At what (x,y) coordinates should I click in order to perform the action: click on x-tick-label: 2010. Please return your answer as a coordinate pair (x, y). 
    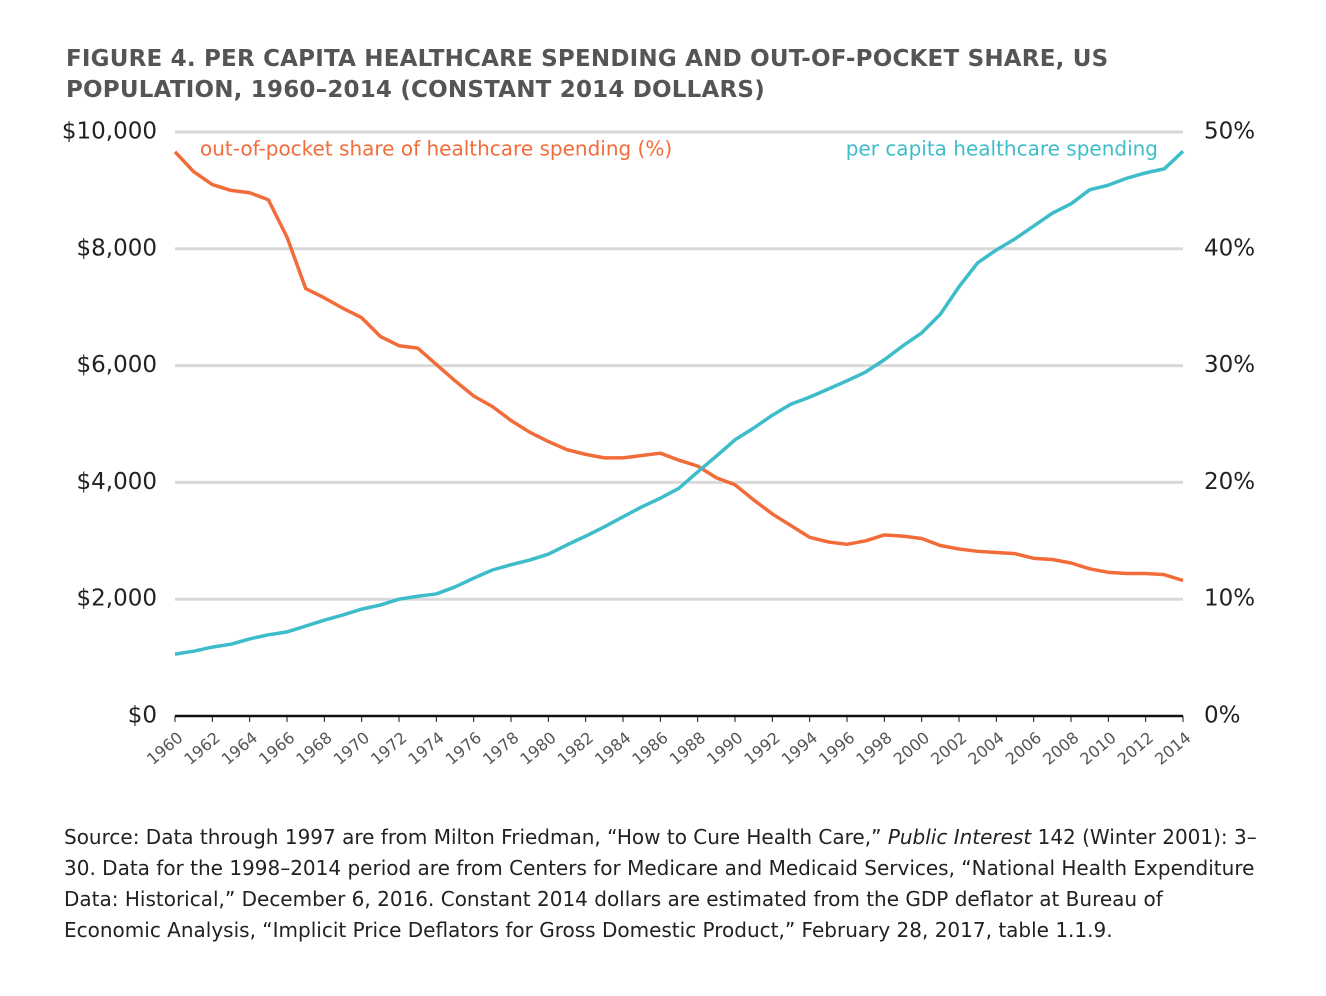
    Looking at the image, I should click on (1097, 748).